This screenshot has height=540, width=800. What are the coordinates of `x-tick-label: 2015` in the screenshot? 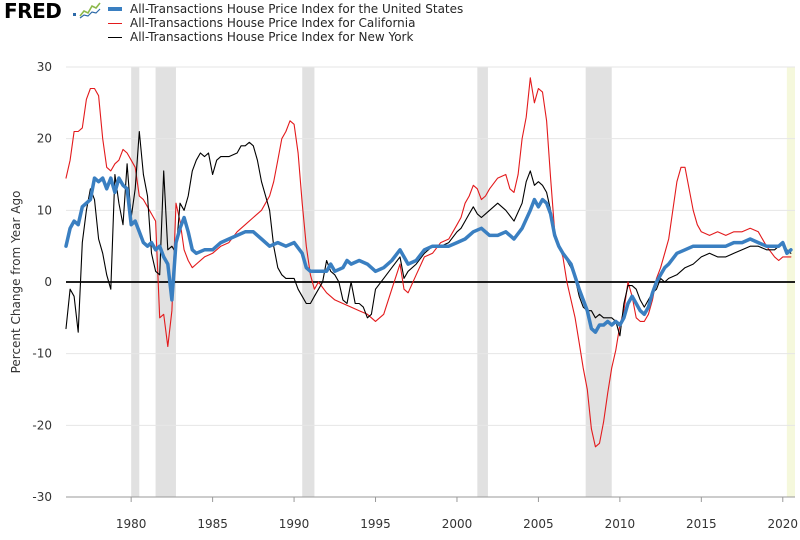 It's located at (701, 524).